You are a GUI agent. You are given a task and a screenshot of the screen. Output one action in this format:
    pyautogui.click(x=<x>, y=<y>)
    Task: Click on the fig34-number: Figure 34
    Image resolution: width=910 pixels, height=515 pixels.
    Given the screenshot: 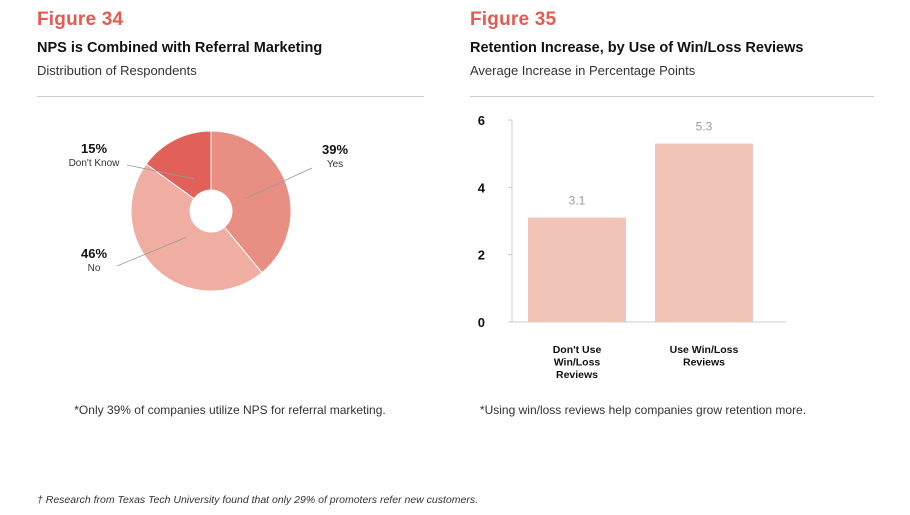 What is the action you would take?
    pyautogui.click(x=80, y=19)
    